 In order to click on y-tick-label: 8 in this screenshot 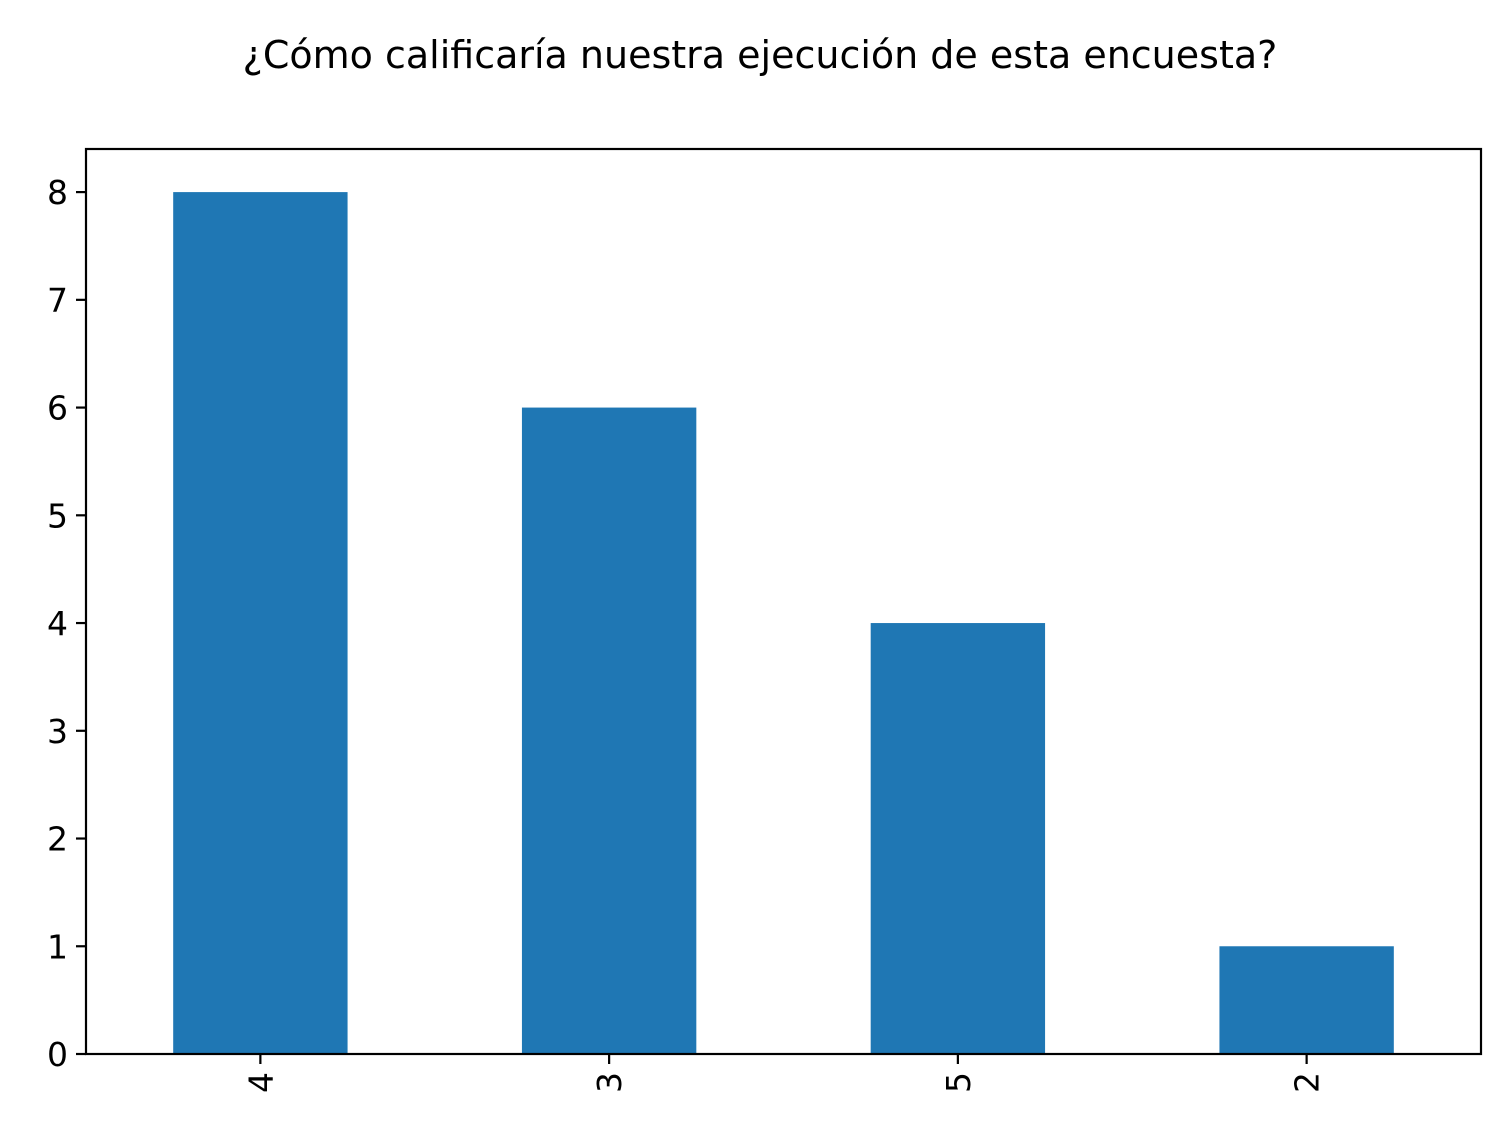, I will do `click(57, 192)`.